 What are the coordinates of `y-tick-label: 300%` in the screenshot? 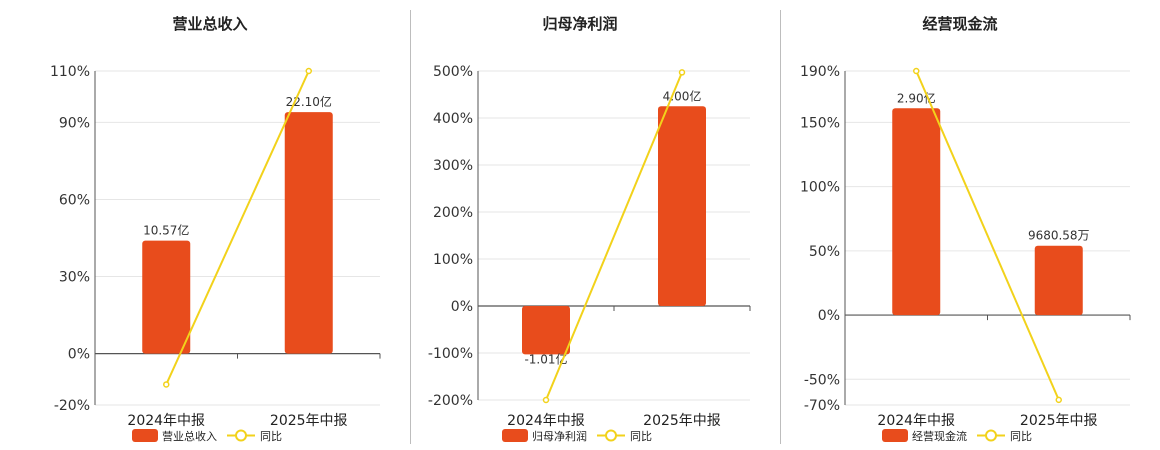 It's located at (453, 166).